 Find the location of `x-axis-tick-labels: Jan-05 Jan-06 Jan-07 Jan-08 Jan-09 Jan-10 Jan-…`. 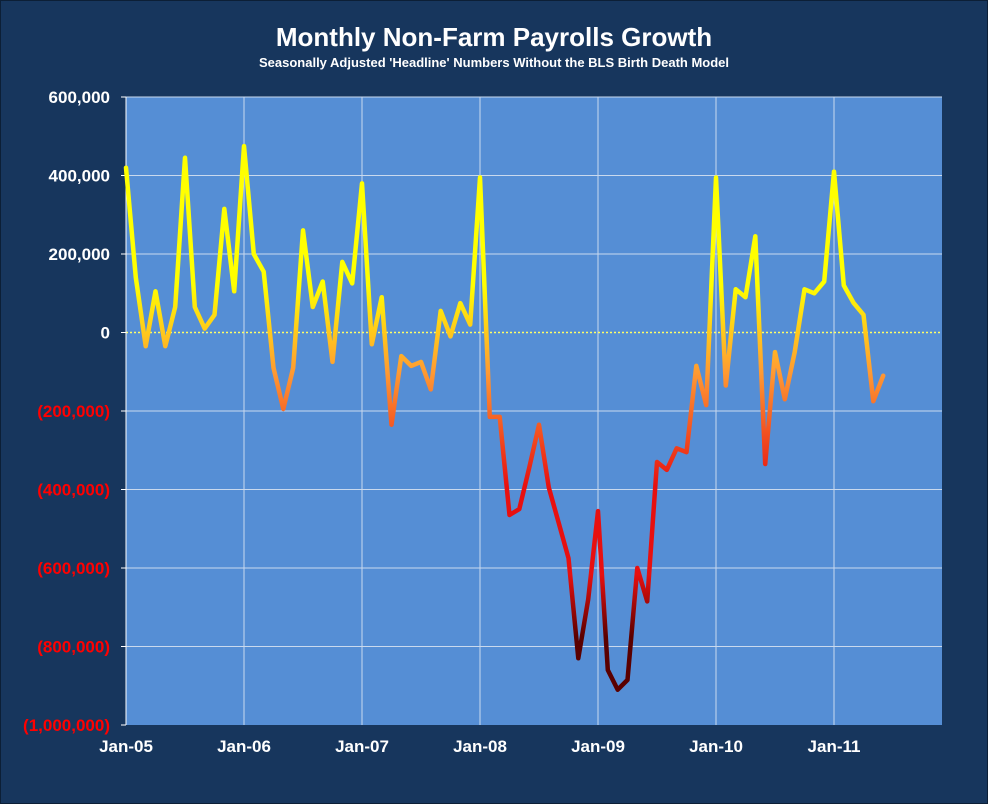

x-axis-tick-labels: Jan-05 Jan-06 Jan-07 Jan-08 Jan-09 Jan-10 Jan-… is located at coordinates (479, 746).